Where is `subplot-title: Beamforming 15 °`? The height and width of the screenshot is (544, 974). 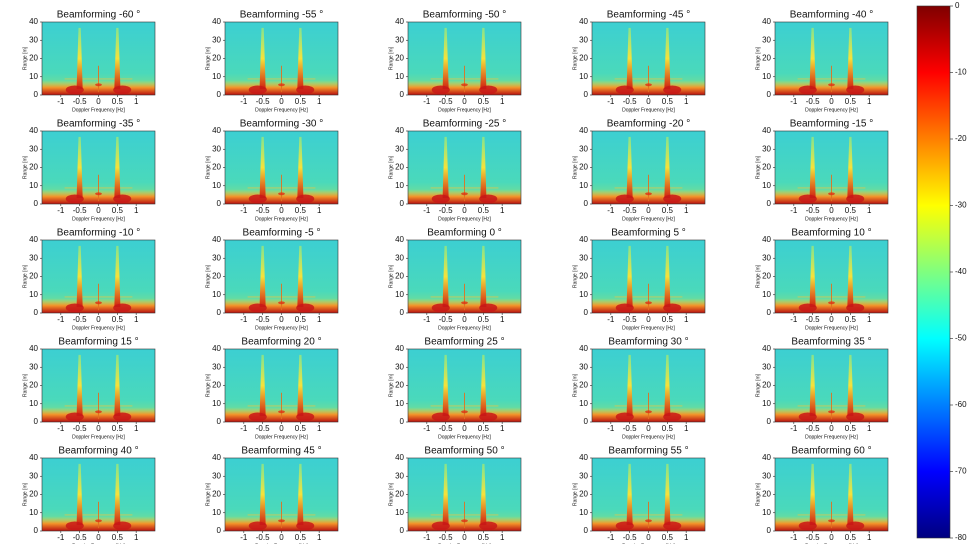
subplot-title: Beamforming 15 ° is located at coordinates (98, 342).